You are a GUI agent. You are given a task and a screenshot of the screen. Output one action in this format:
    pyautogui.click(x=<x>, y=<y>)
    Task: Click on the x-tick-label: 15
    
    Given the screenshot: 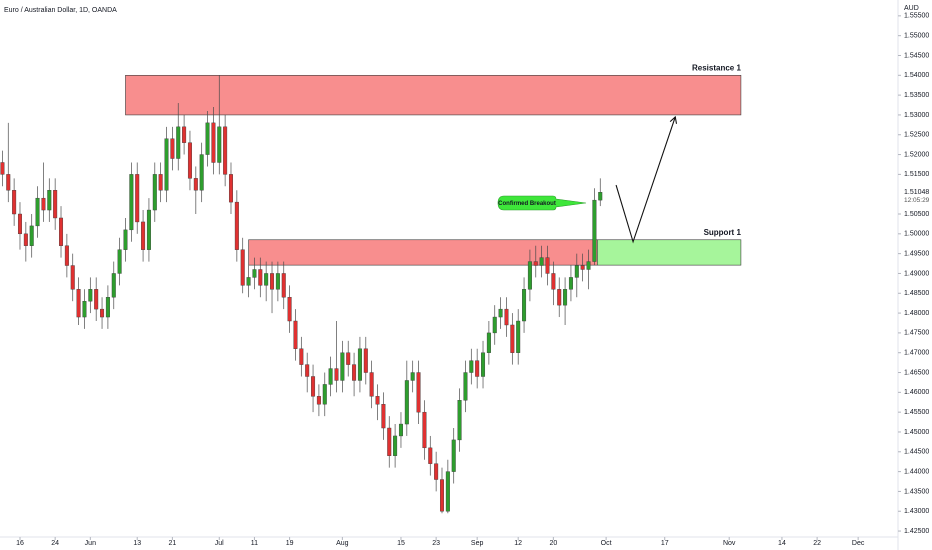 What is the action you would take?
    pyautogui.click(x=401, y=543)
    